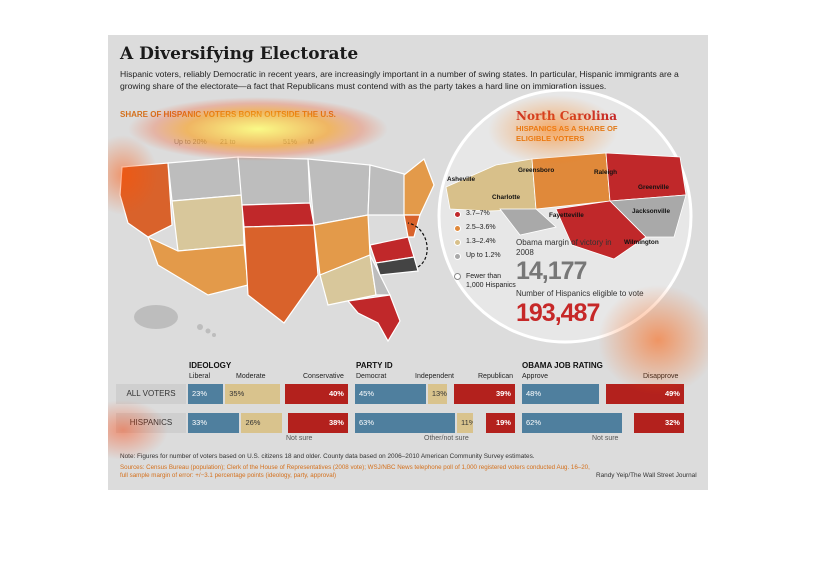 The width and height of the screenshot is (816, 584). Describe the element at coordinates (205, 179) in the screenshot. I see `map-region-northwest` at that location.